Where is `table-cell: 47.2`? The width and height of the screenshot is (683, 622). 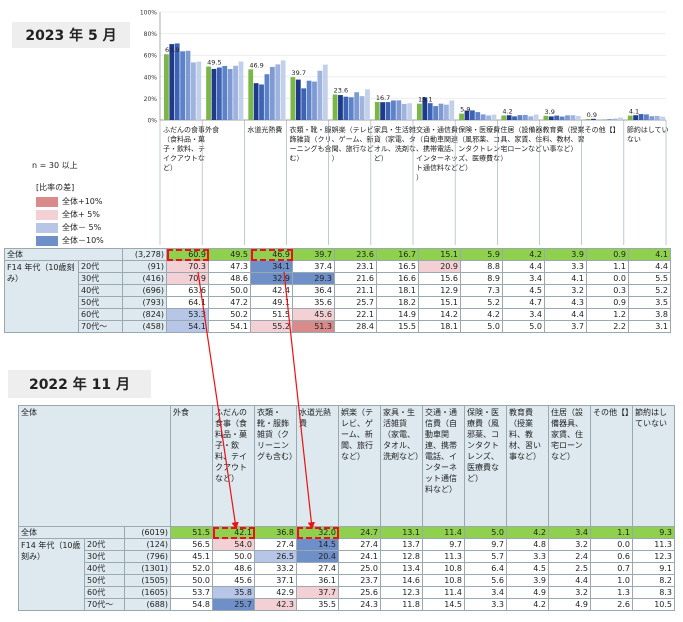
table-cell: 47.2 is located at coordinates (229, 302).